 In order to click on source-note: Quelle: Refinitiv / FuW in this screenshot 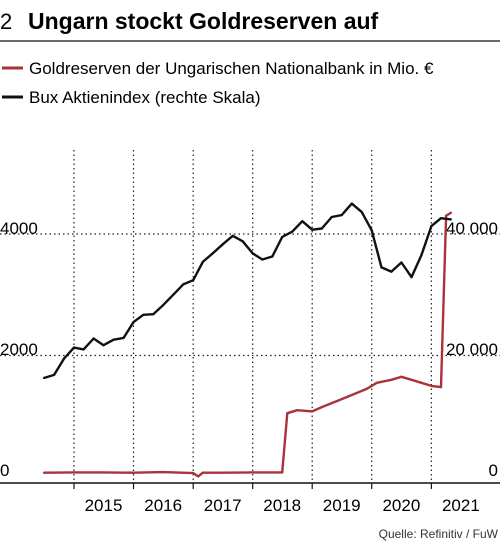, I will do `click(439, 534)`.